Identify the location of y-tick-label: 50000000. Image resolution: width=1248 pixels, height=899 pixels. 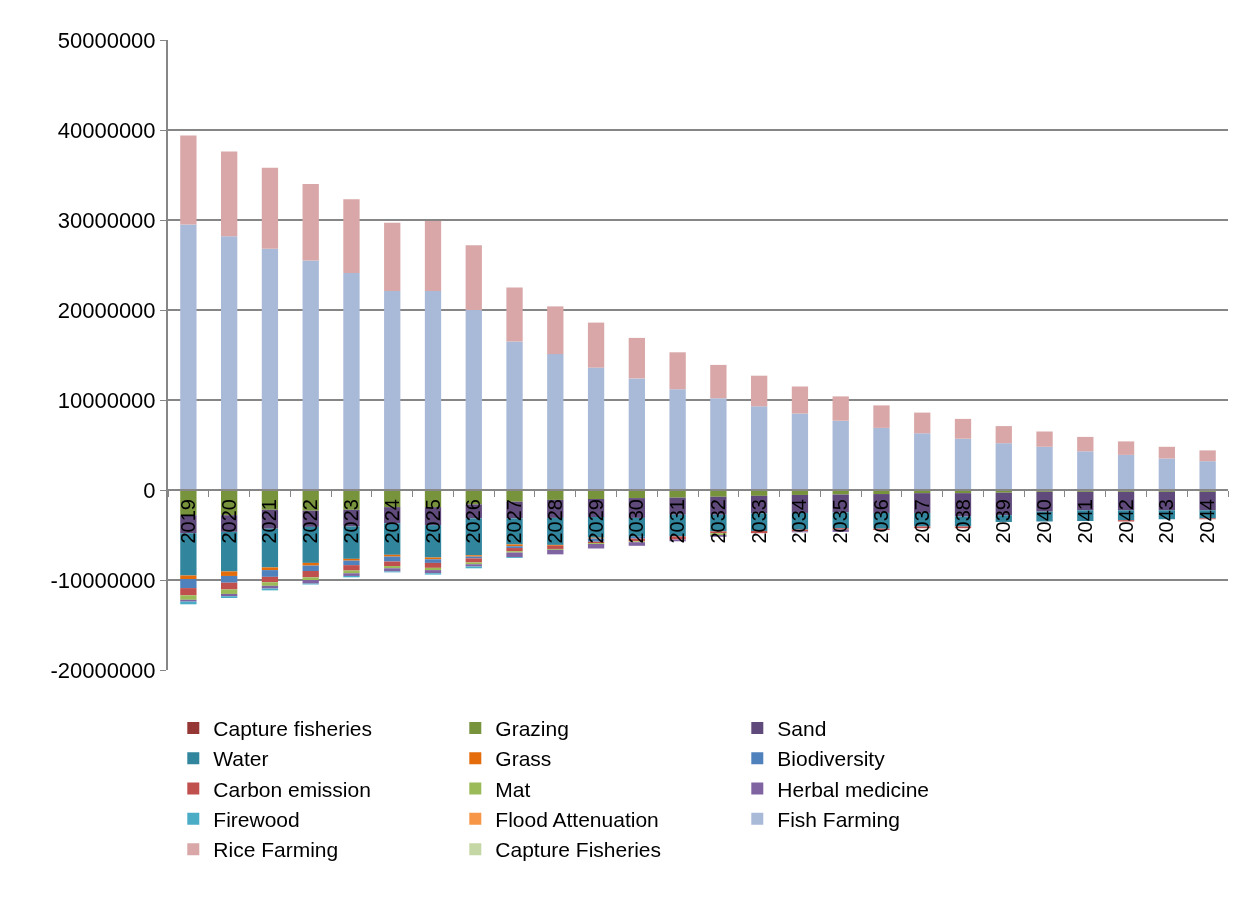
(106, 40).